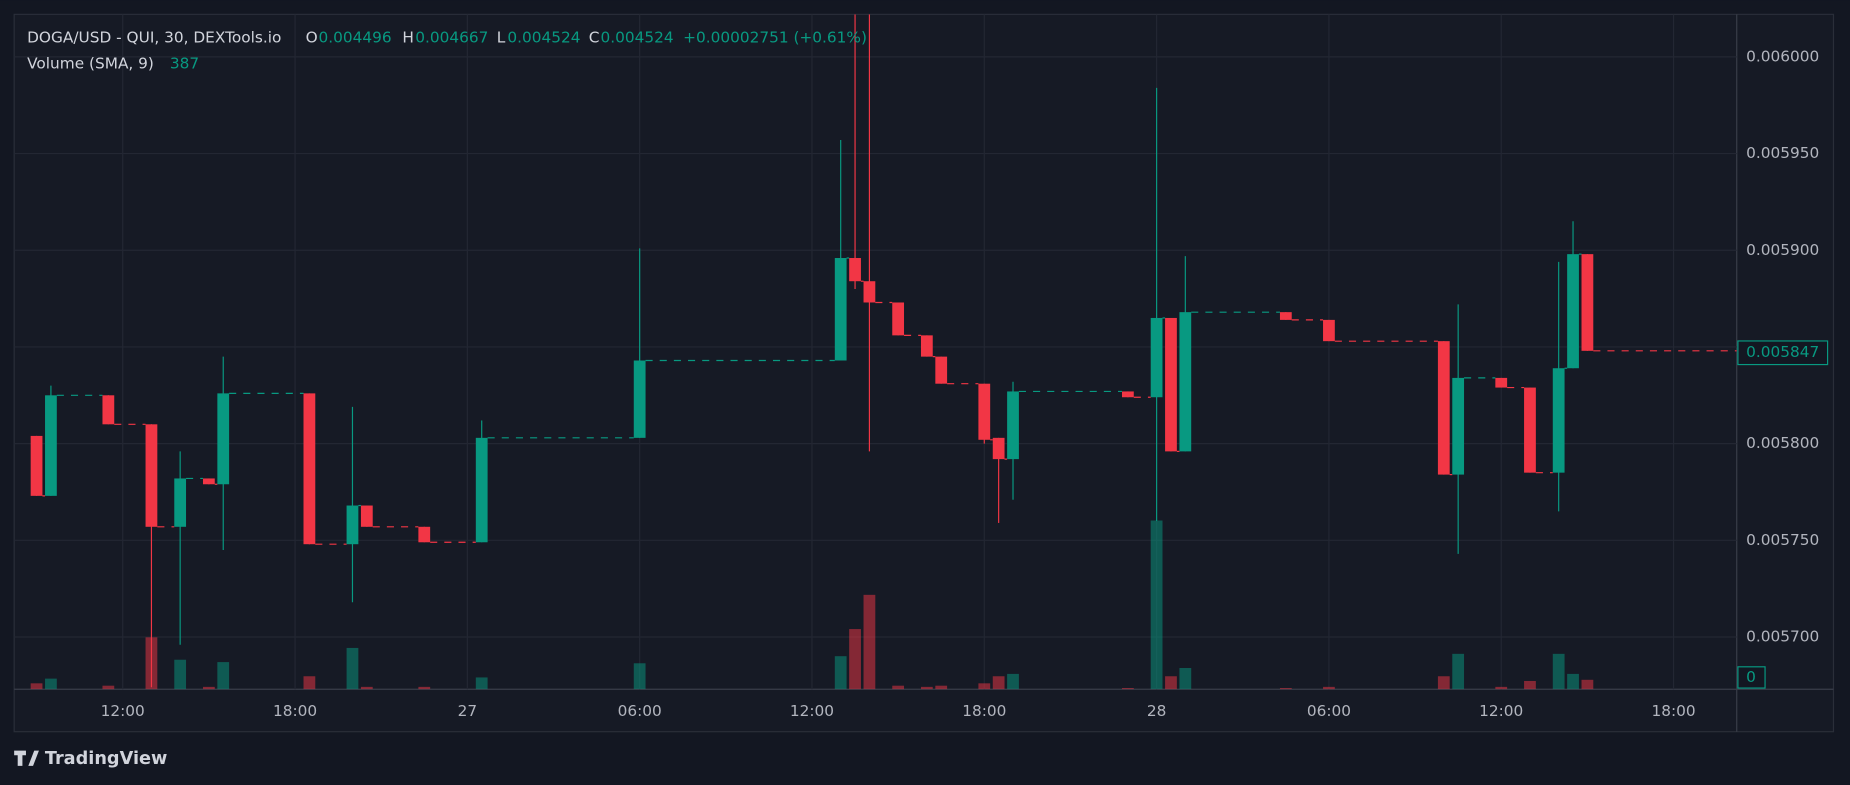 This screenshot has width=1850, height=785. What do you see at coordinates (468, 711) in the screenshot?
I see `x-tick-label: 27` at bounding box center [468, 711].